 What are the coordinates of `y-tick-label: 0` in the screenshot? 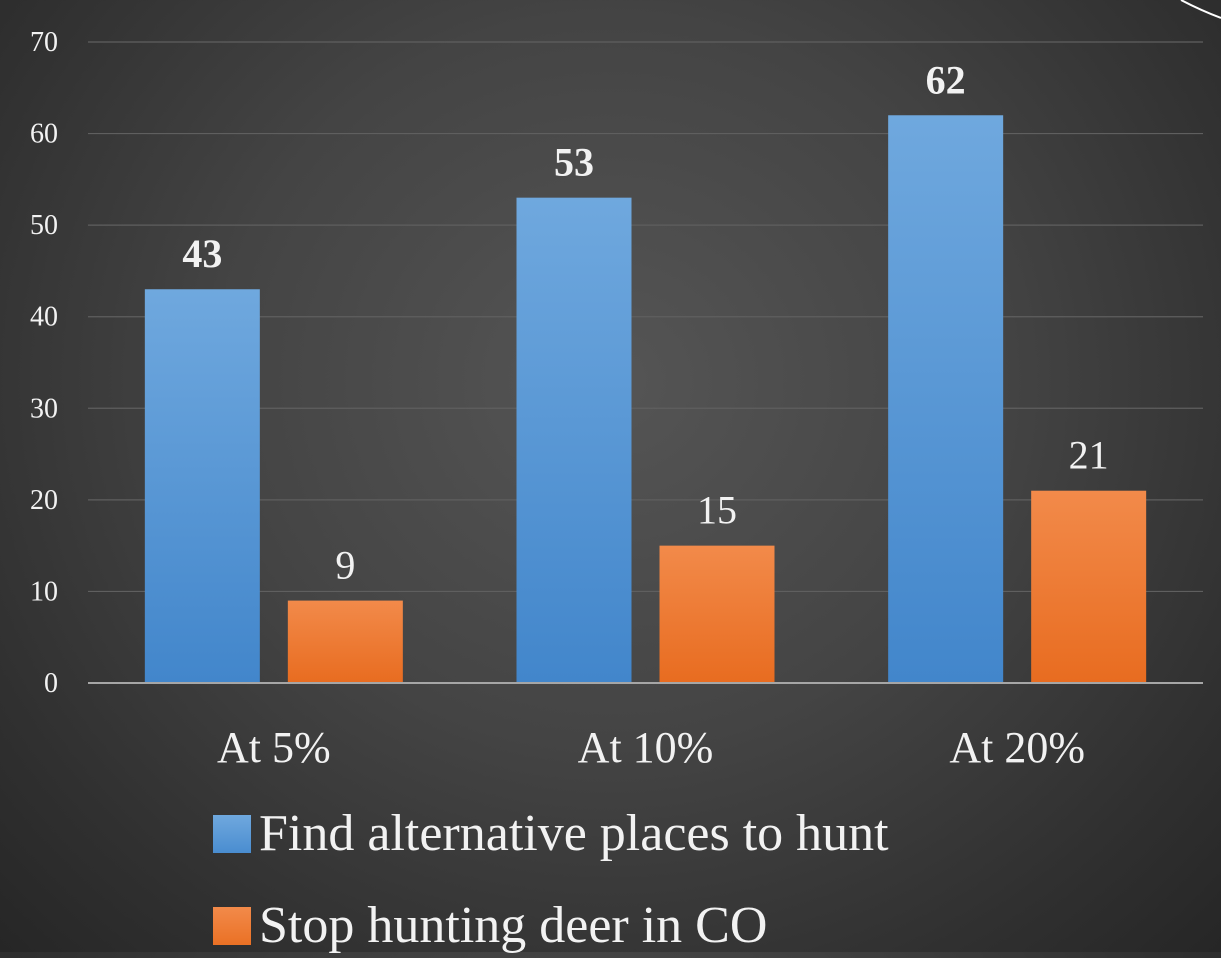 It's located at (51, 683).